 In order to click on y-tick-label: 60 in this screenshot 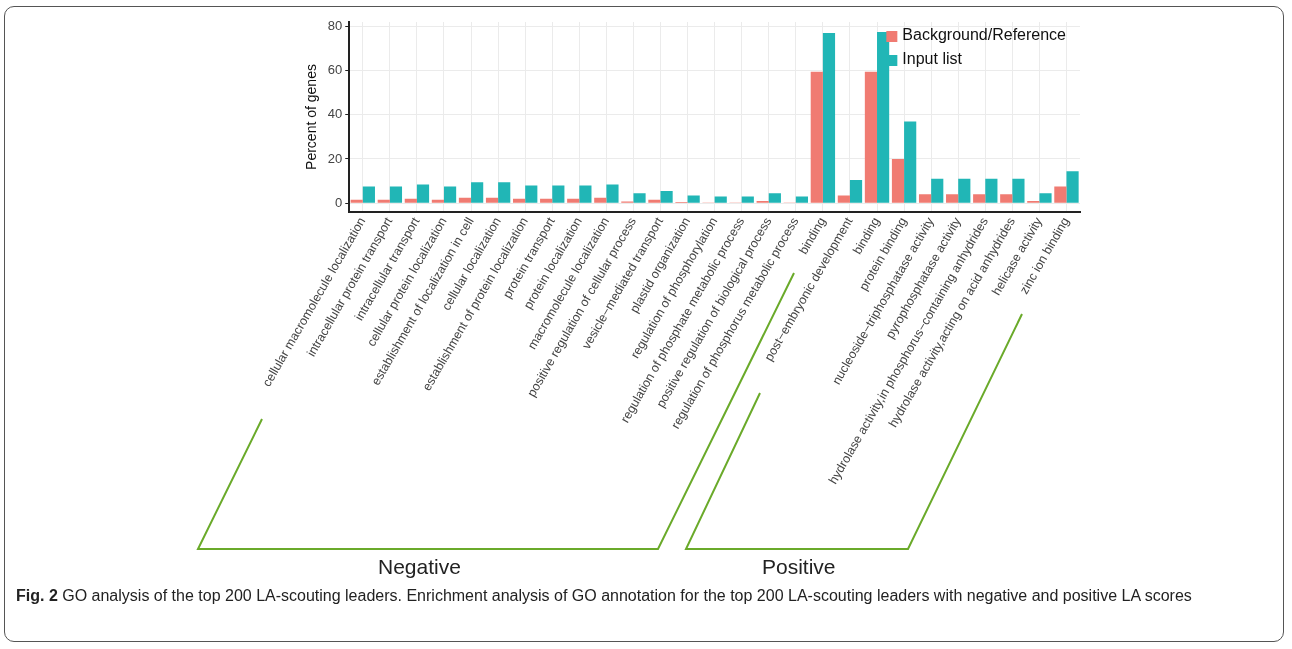, I will do `click(335, 70)`.